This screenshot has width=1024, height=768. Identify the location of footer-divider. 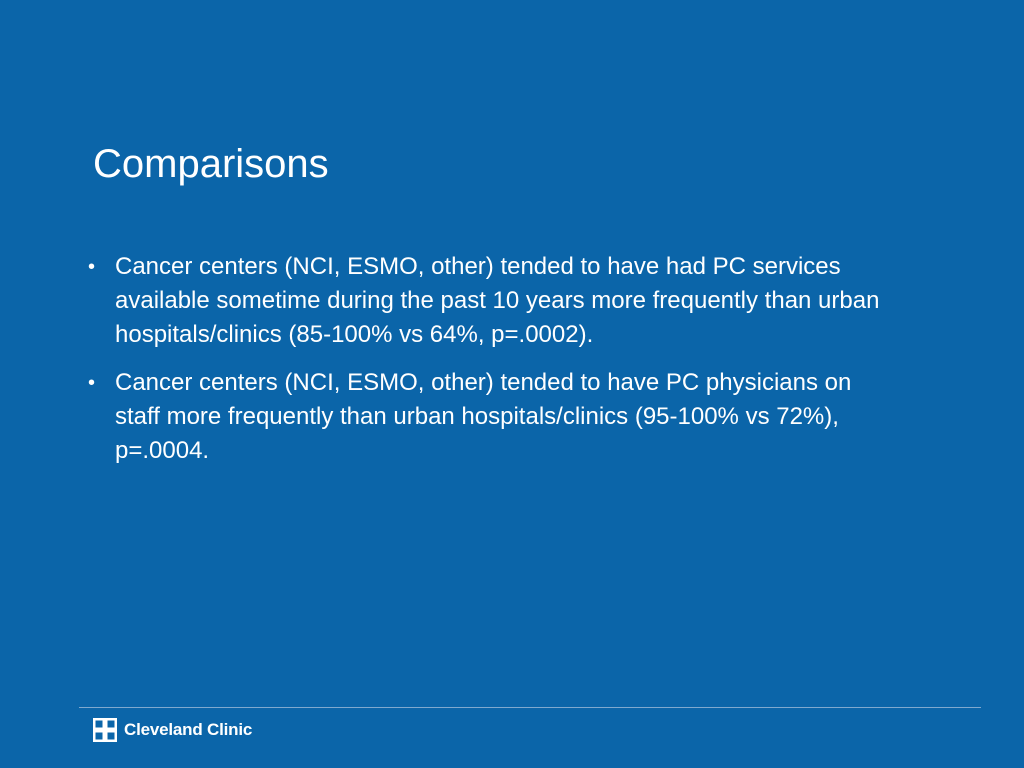
(530, 707).